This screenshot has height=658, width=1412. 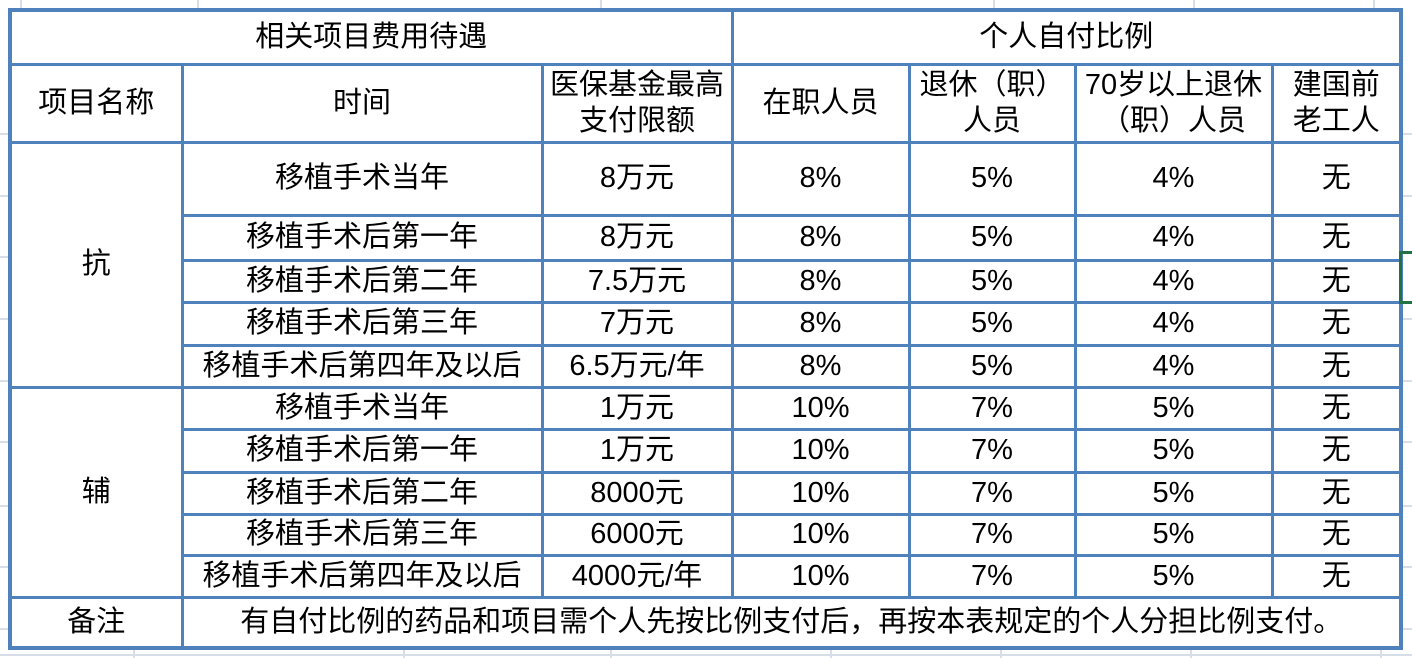 What do you see at coordinates (637, 493) in the screenshot?
I see `cell-limit: 8000元` at bounding box center [637, 493].